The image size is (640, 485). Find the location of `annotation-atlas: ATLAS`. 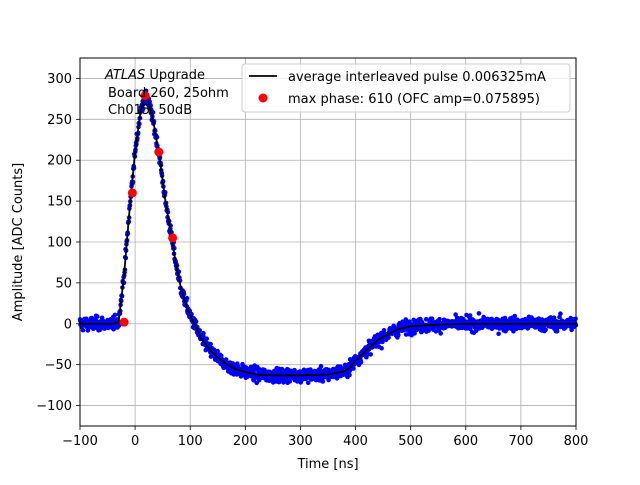

annotation-atlas: ATLAS is located at coordinates (124, 75).